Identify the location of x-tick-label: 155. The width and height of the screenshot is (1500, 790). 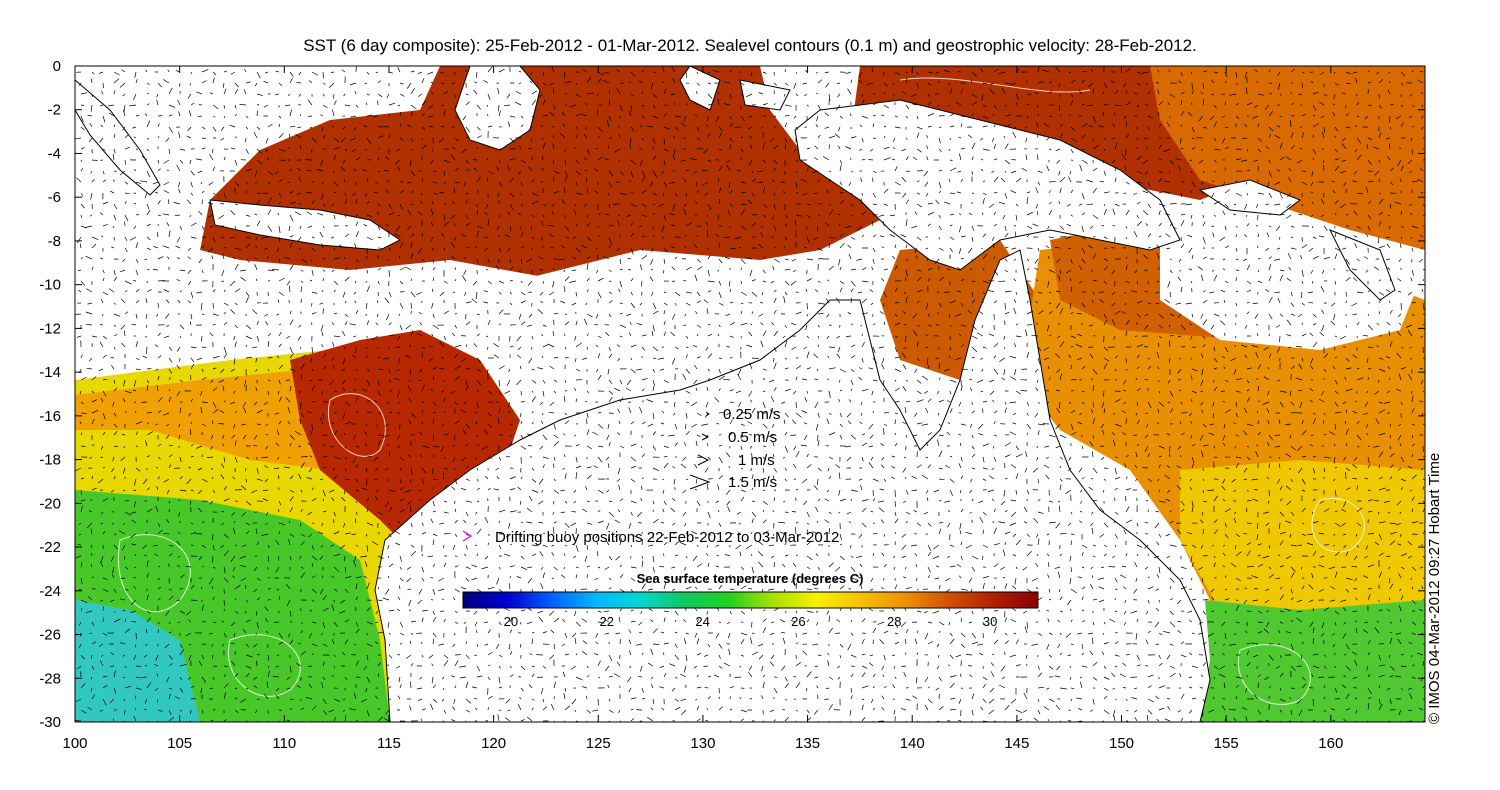
(1226, 743).